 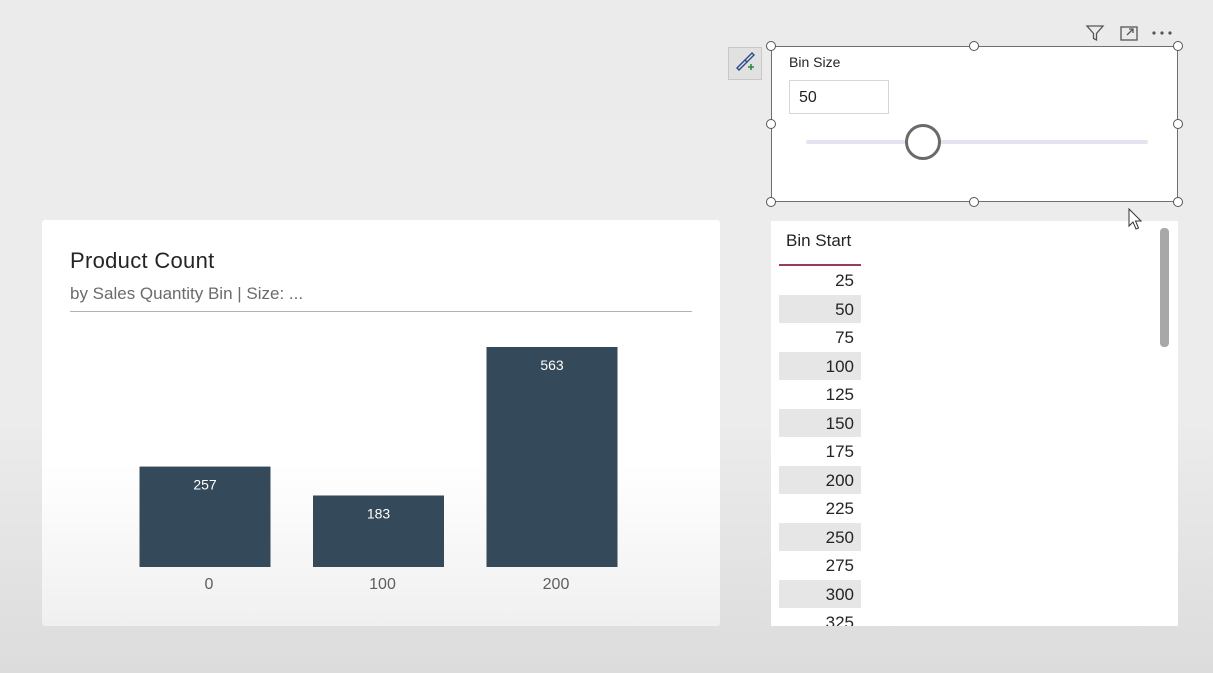 I want to click on table-row: 300, so click(x=820, y=593).